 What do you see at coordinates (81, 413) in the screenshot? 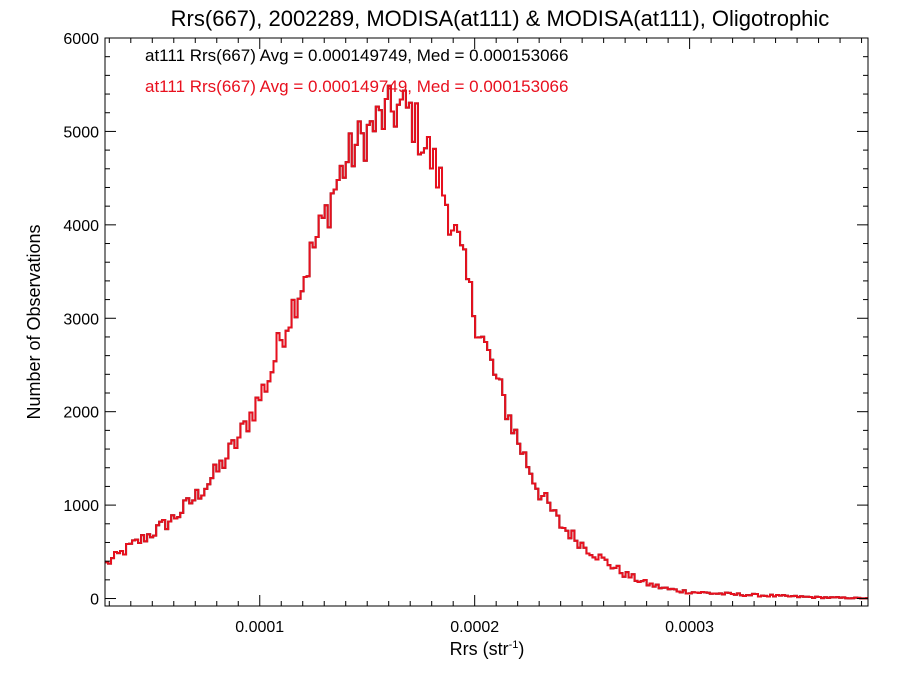
I see `y-tick-label: 2000` at bounding box center [81, 413].